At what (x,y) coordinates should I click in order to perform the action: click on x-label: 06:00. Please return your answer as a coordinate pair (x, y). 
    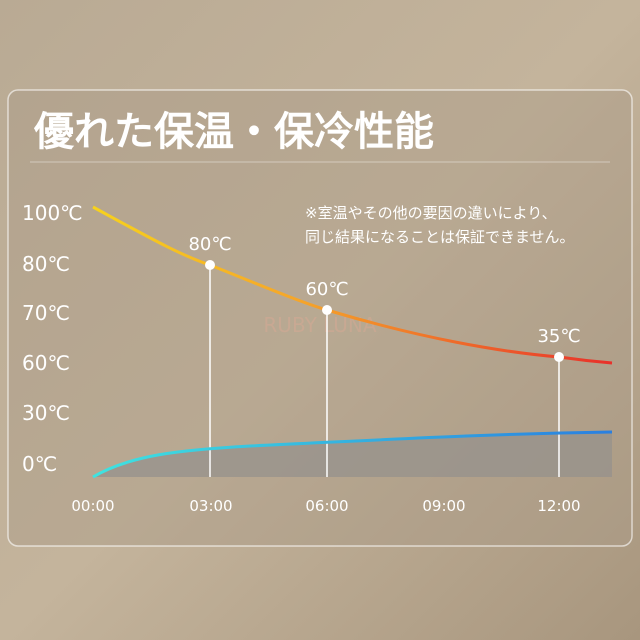
    Looking at the image, I should click on (326, 506).